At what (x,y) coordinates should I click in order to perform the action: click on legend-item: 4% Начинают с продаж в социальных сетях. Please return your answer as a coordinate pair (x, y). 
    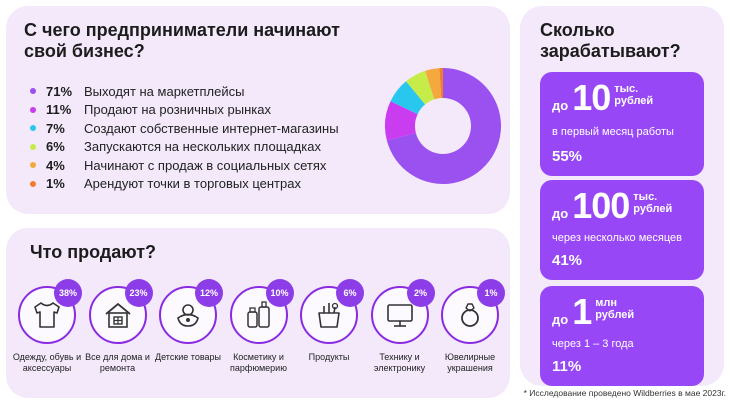
    Looking at the image, I should click on (184, 165).